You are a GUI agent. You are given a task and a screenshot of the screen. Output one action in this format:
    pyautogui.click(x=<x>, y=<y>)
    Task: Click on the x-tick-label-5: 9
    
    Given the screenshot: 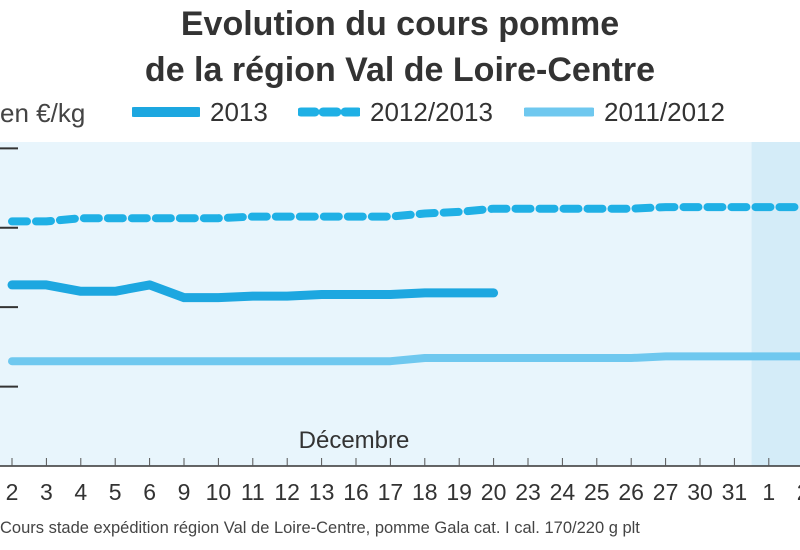 What is the action you would take?
    pyautogui.click(x=184, y=492)
    